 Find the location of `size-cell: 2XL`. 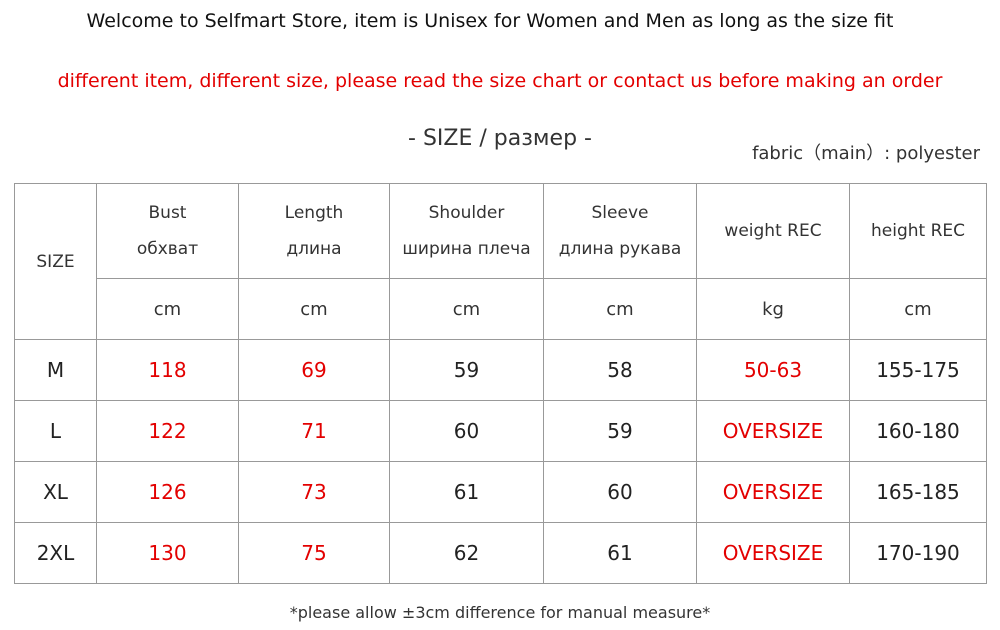

size-cell: 2XL is located at coordinates (55, 553).